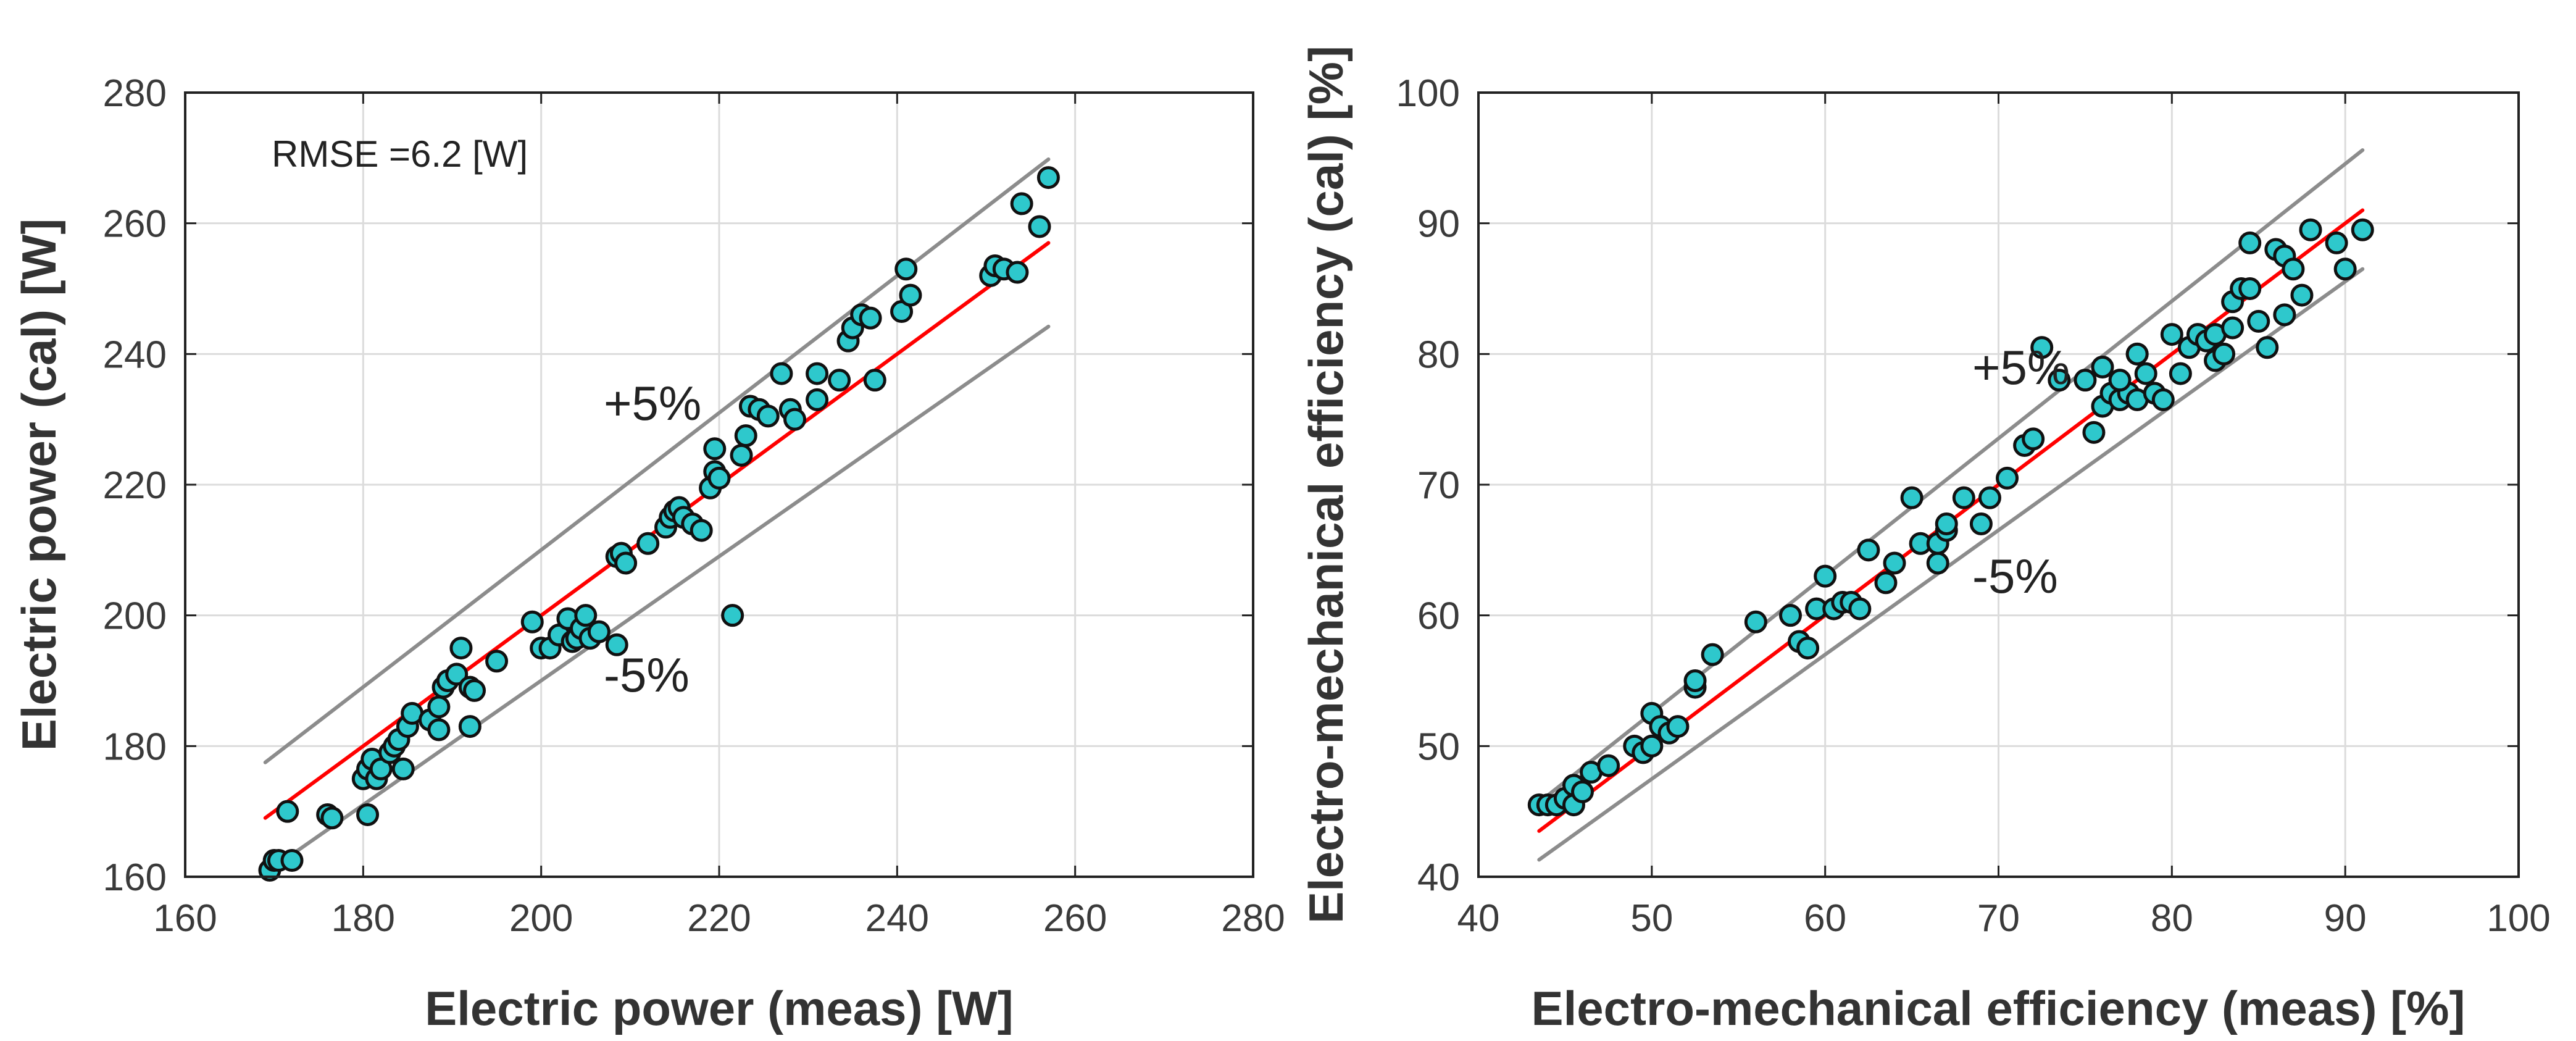 Image resolution: width=2576 pixels, height=1041 pixels. I want to click on x-tick-label: 220, so click(719, 918).